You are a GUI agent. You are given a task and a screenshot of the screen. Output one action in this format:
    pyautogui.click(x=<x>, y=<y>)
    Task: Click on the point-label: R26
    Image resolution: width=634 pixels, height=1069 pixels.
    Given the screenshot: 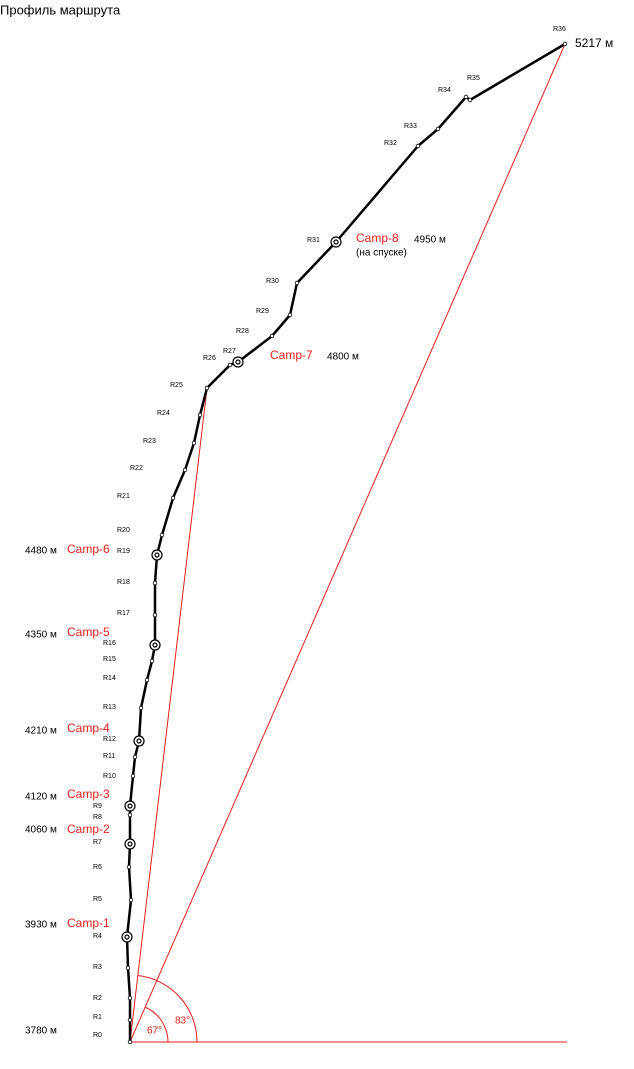 What is the action you would take?
    pyautogui.click(x=209, y=358)
    